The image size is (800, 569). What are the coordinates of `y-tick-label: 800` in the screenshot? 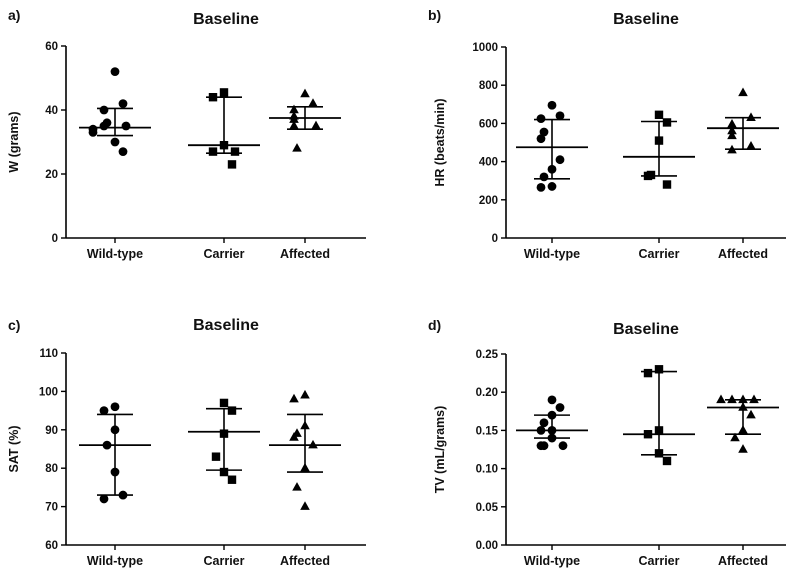 It's located at (488, 86).